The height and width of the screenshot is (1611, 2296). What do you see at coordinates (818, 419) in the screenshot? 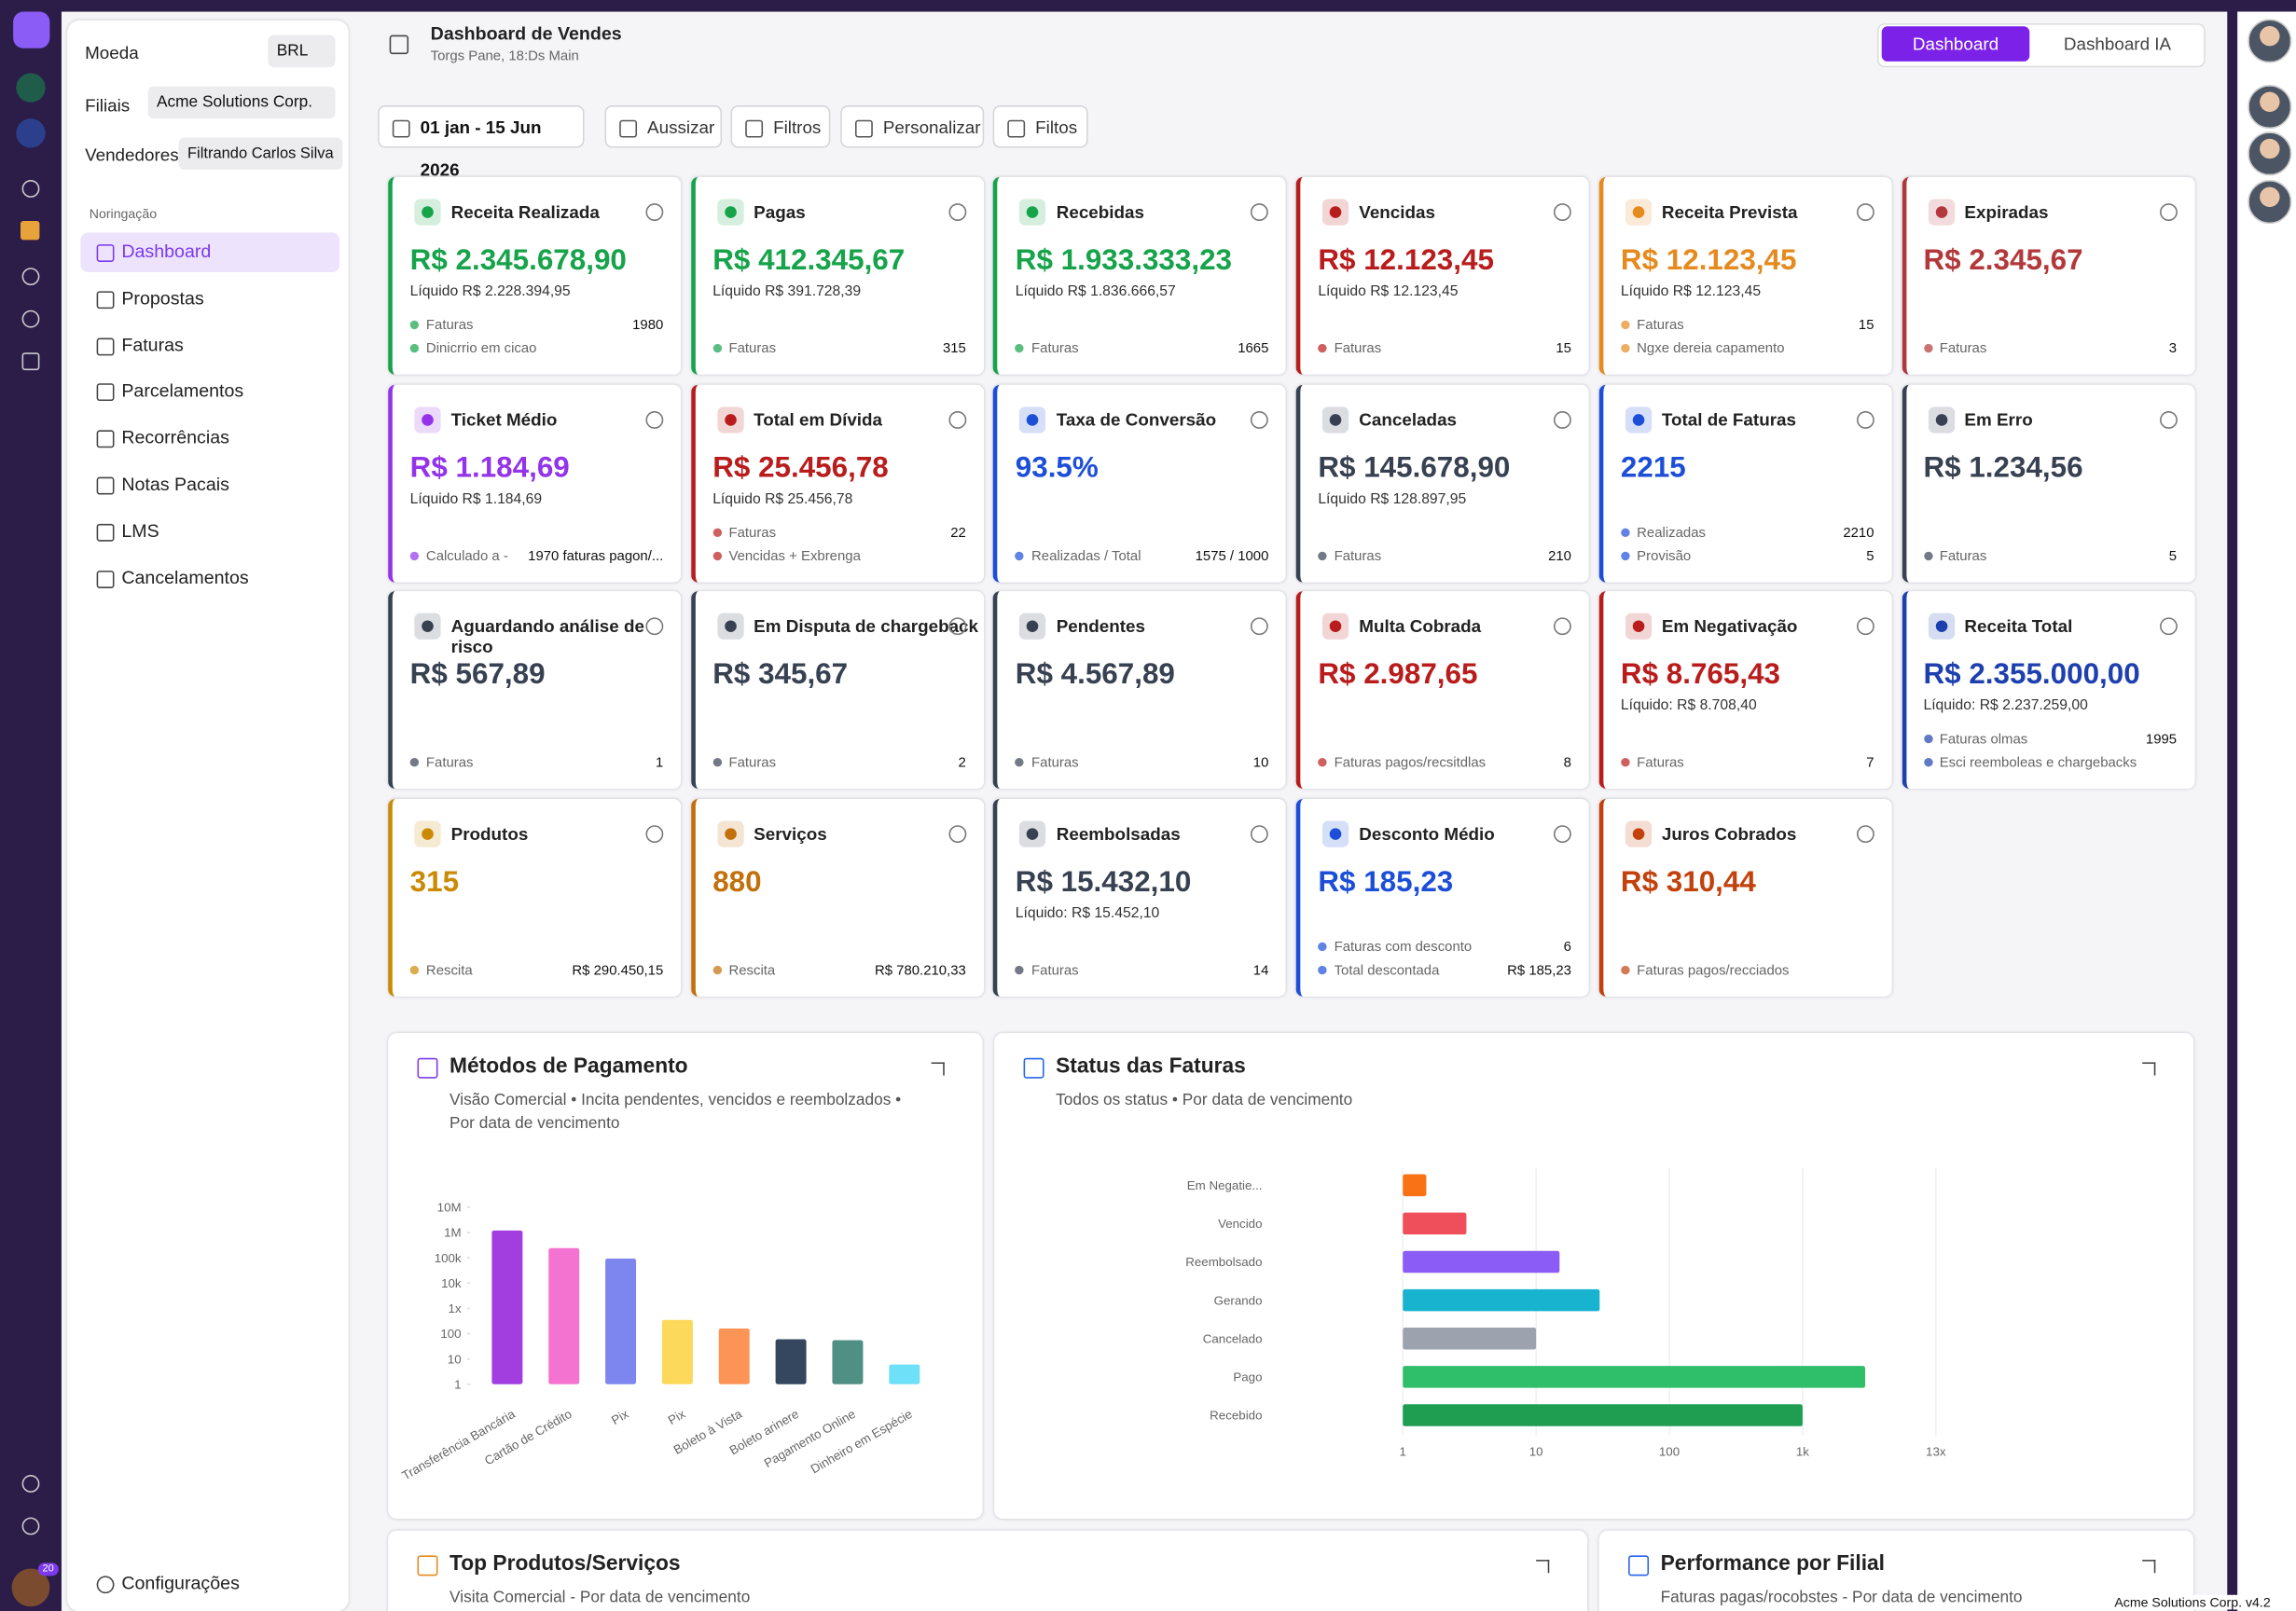
I see `card-title: Total em Dívida` at bounding box center [818, 419].